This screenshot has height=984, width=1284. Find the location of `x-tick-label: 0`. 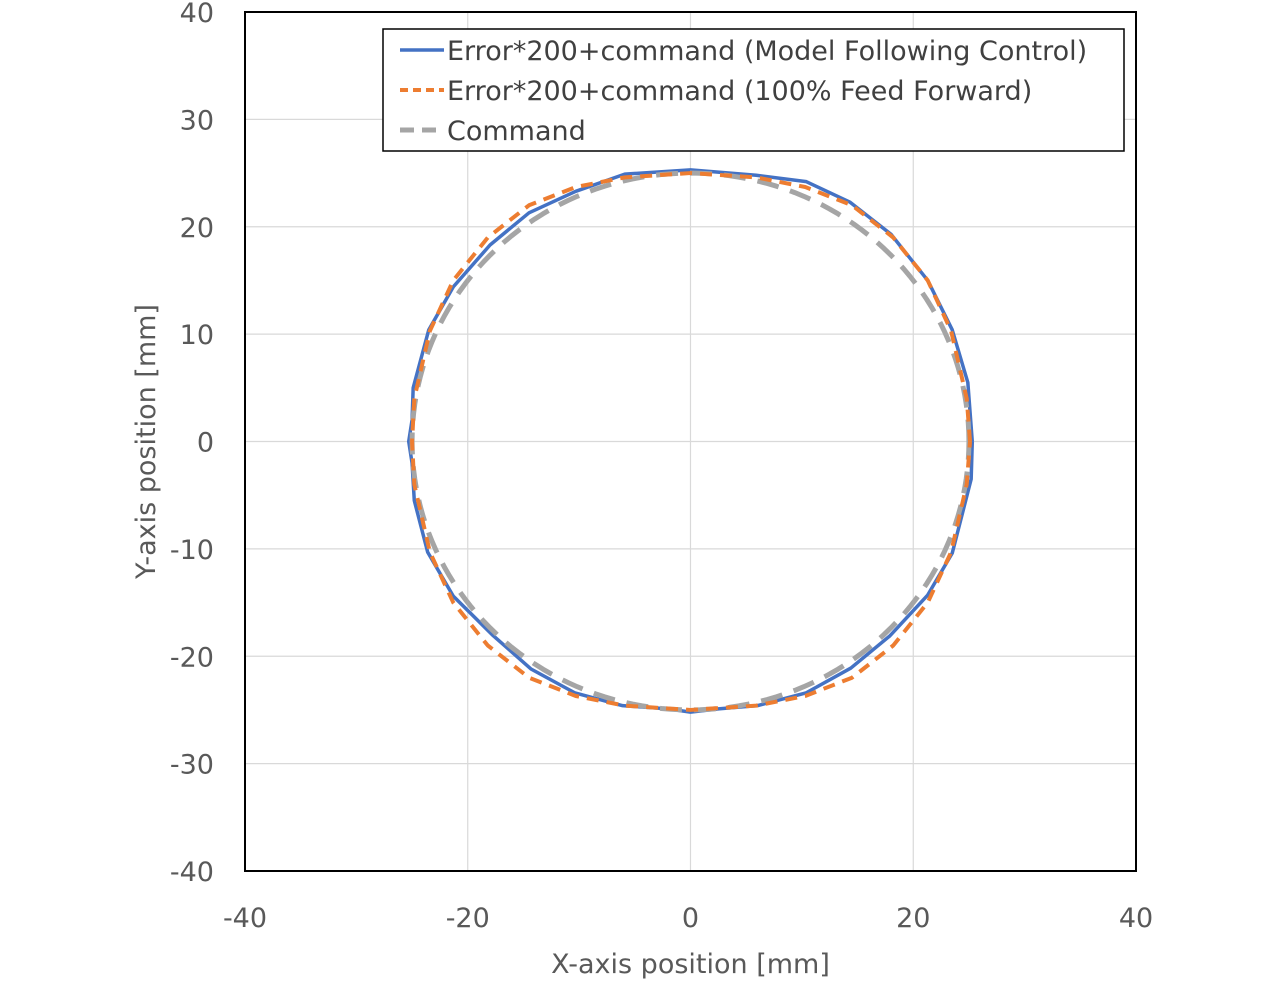

x-tick-label: 0 is located at coordinates (690, 918).